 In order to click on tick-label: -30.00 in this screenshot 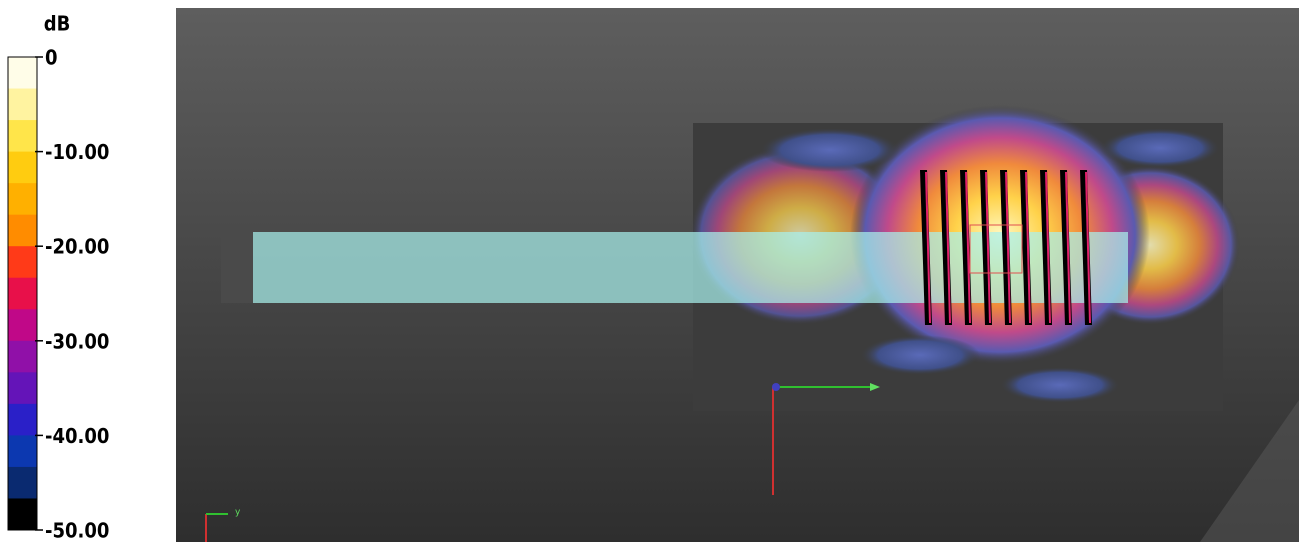, I will do `click(77, 341)`.